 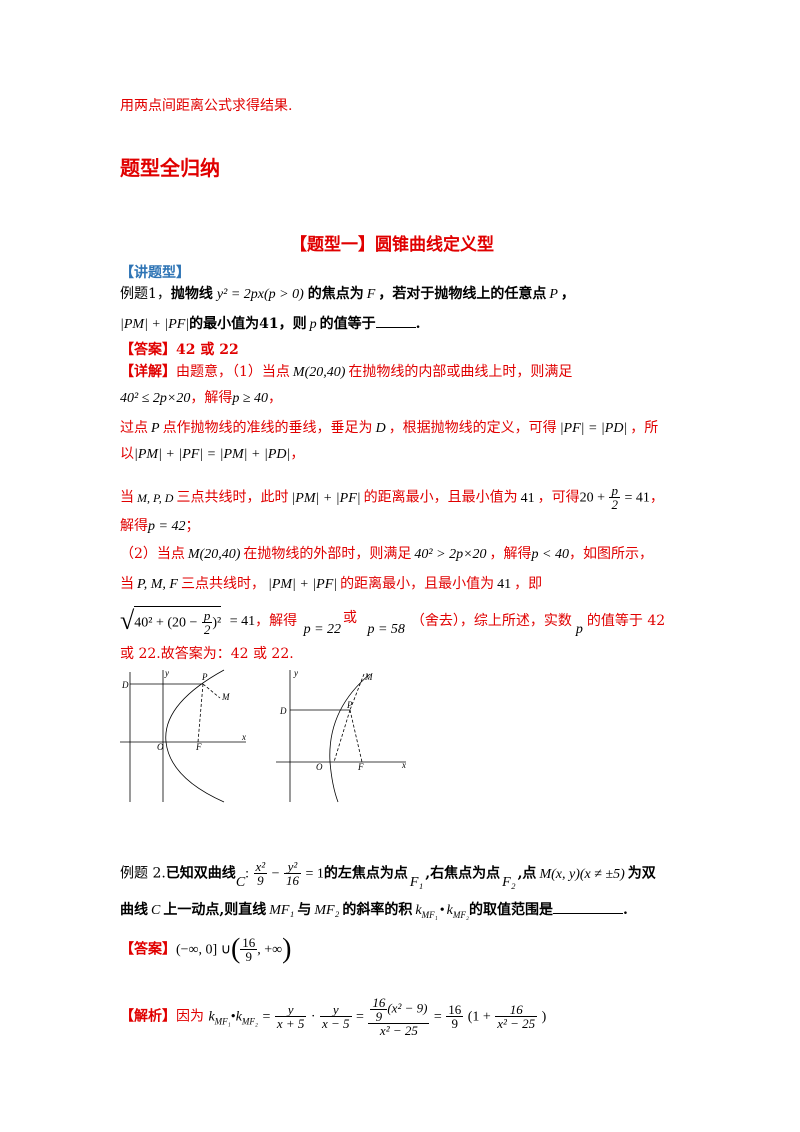 What do you see at coordinates (399, 1016) in the screenshot?
I see `compound-fraction: 16 9 (x² − 9) x² − 25` at bounding box center [399, 1016].